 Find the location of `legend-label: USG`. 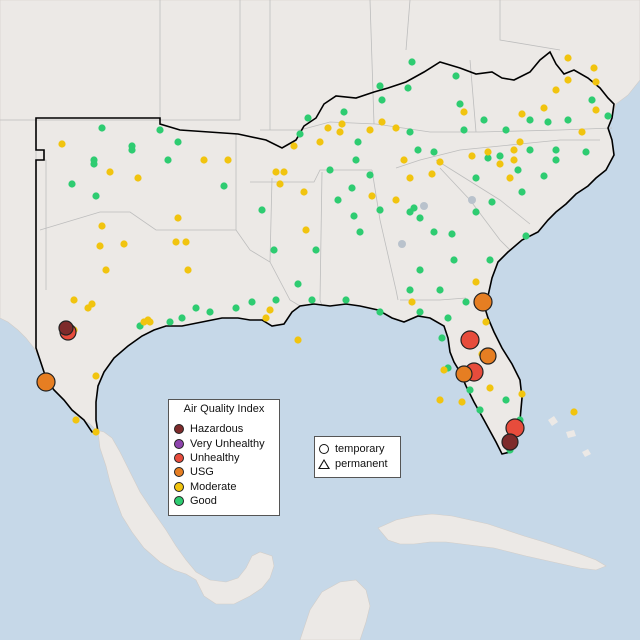

legend-label: USG is located at coordinates (202, 472).